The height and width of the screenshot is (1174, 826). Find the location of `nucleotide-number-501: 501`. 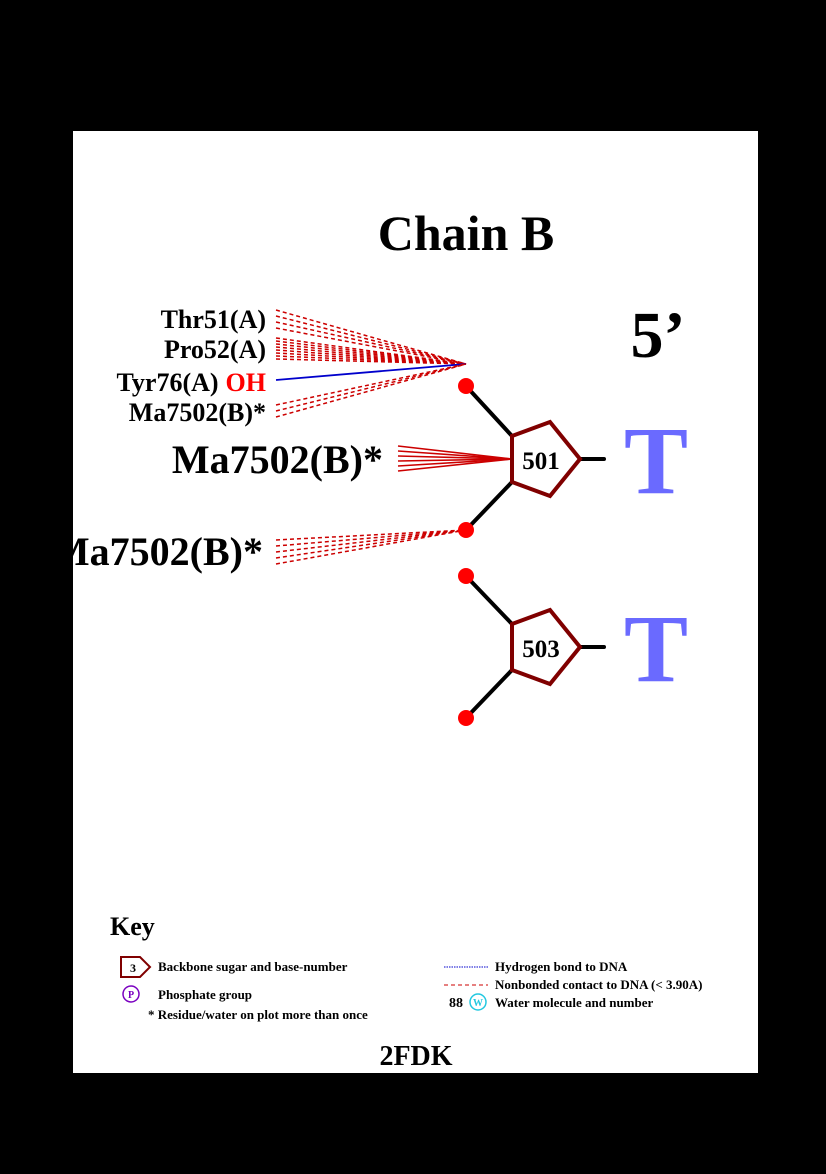

nucleotide-number-501: 501 is located at coordinates (541, 461).